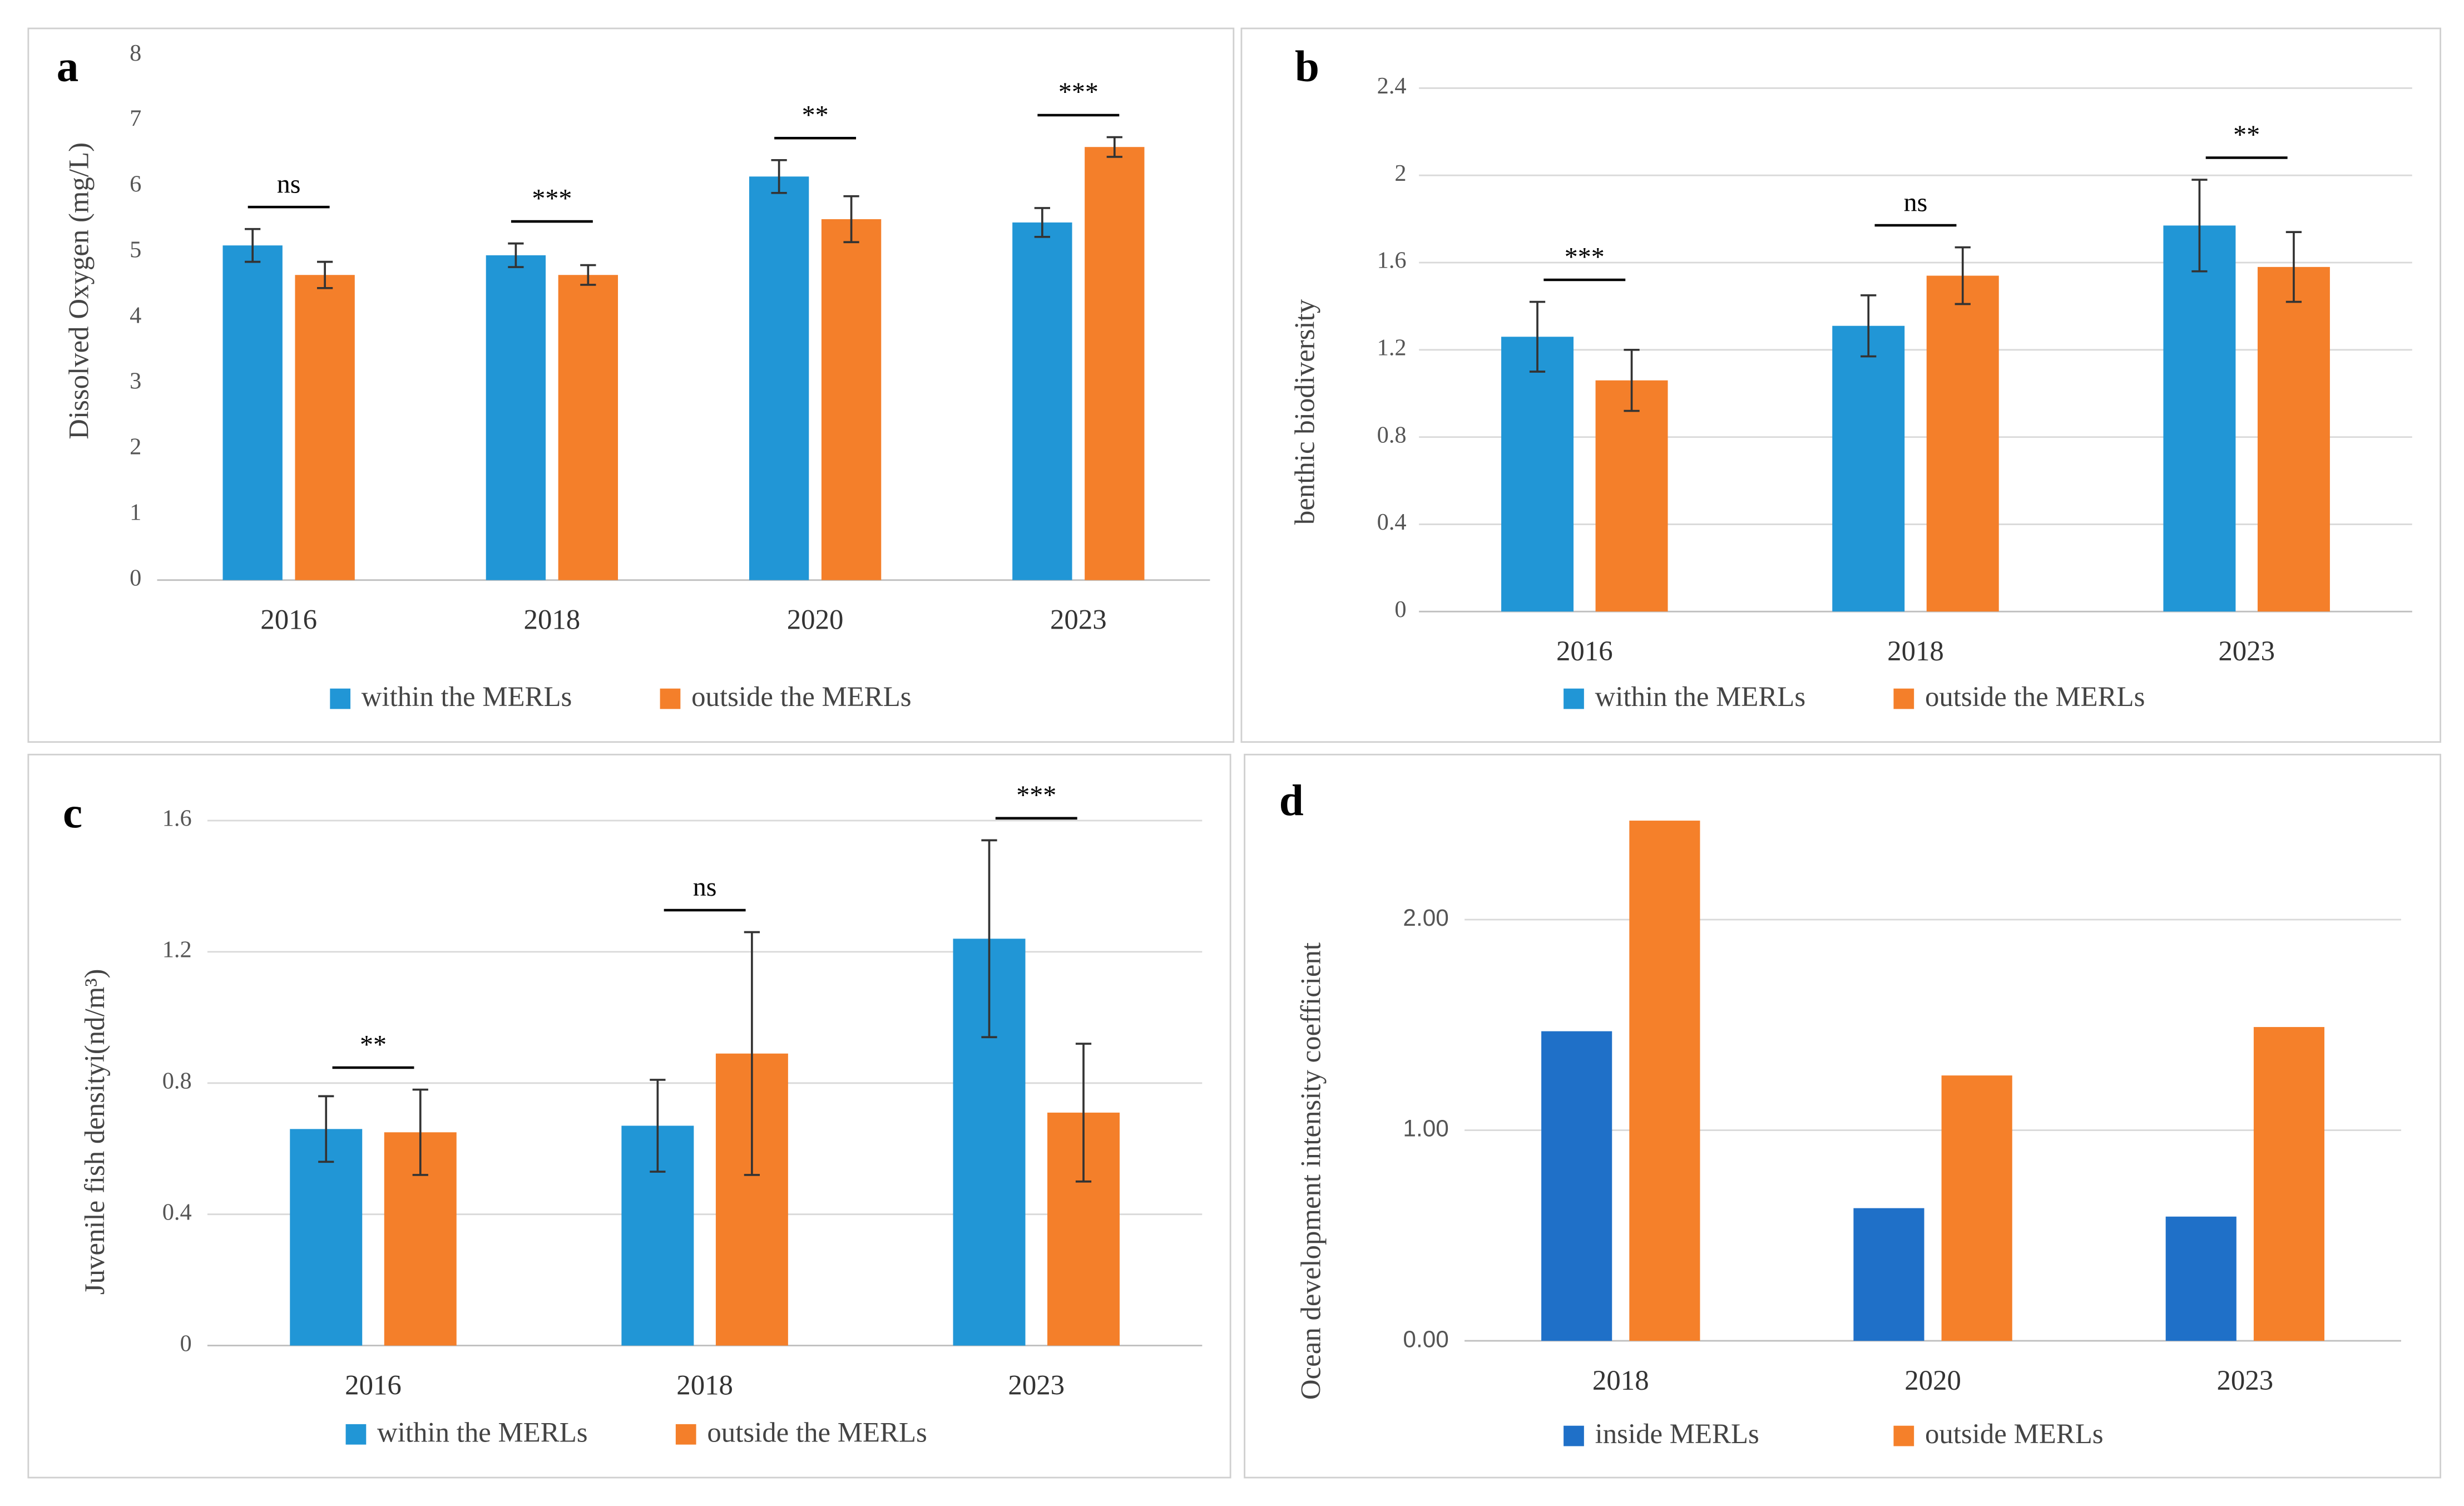  What do you see at coordinates (1304, 412) in the screenshot?
I see `y-axis-label: benthic biodiversity` at bounding box center [1304, 412].